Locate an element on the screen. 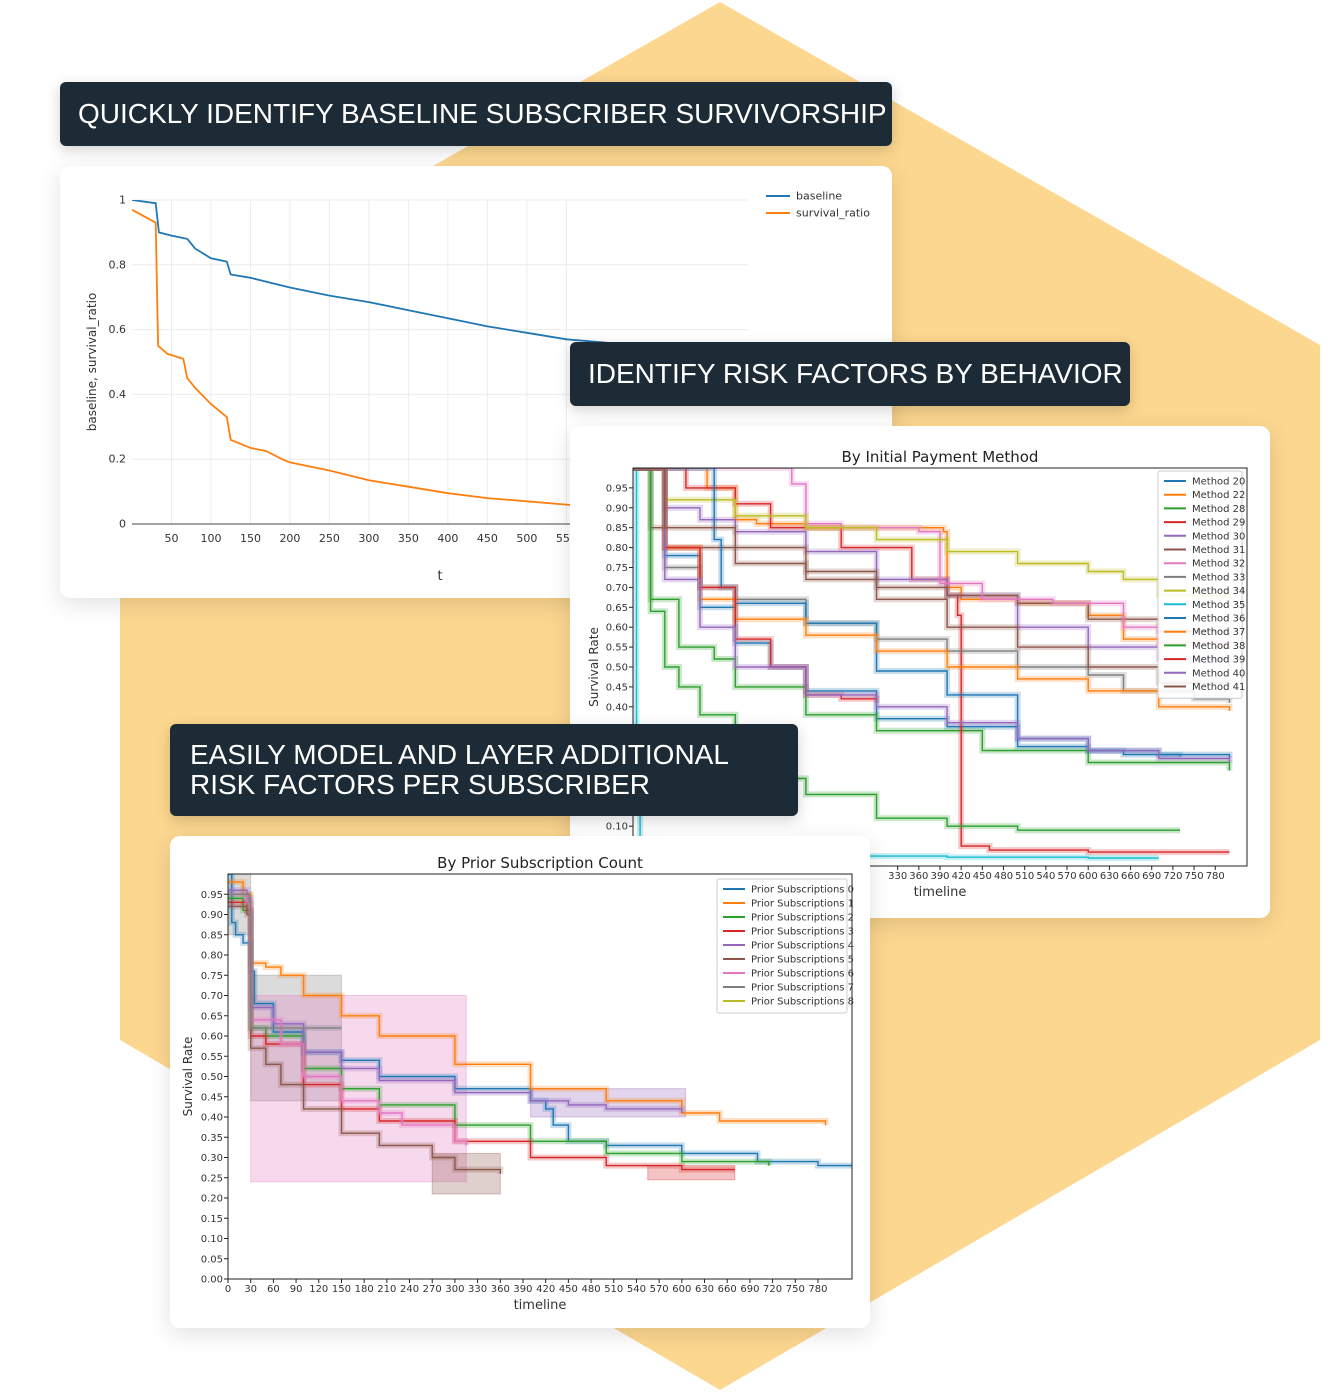  y-tick-label: 0.15 is located at coordinates (212, 1219).